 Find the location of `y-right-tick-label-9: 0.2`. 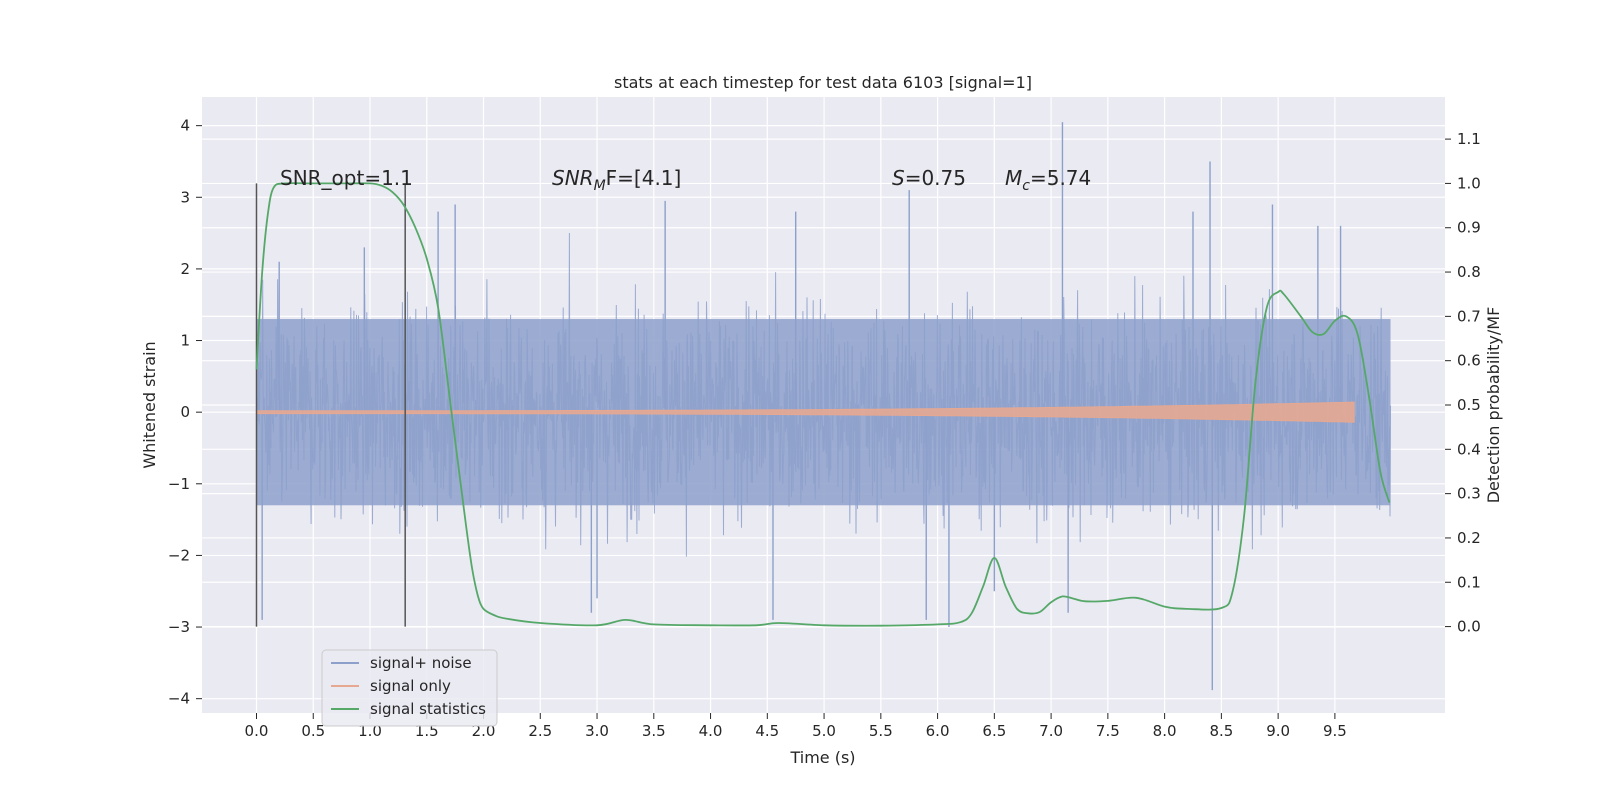

y-right-tick-label-9: 0.2 is located at coordinates (1469, 538).